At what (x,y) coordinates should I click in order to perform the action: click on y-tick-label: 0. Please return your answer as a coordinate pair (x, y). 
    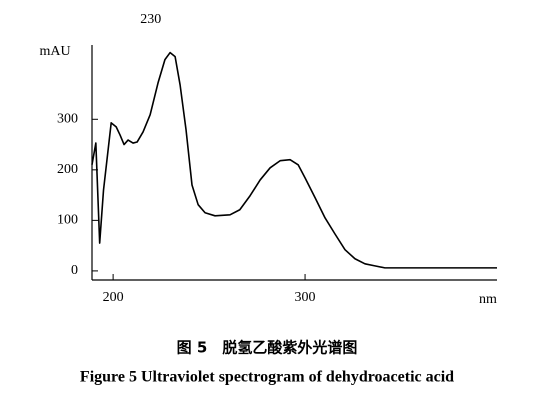
    Looking at the image, I should click on (74, 270).